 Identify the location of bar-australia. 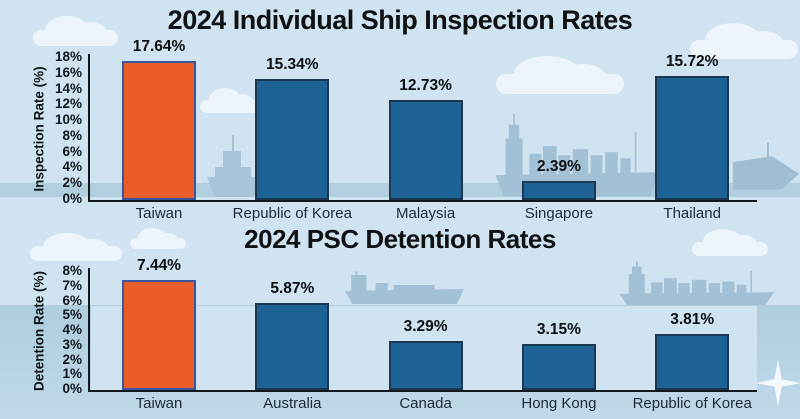
(292, 346).